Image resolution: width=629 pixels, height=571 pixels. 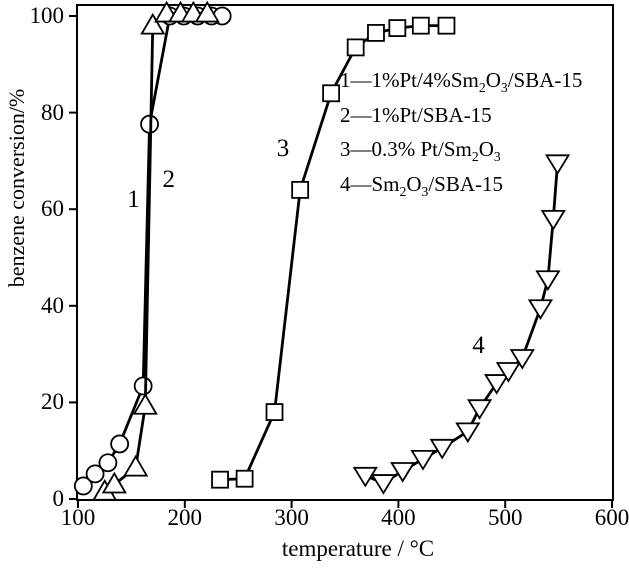 What do you see at coordinates (78, 517) in the screenshot?
I see `x-tick-label: 100` at bounding box center [78, 517].